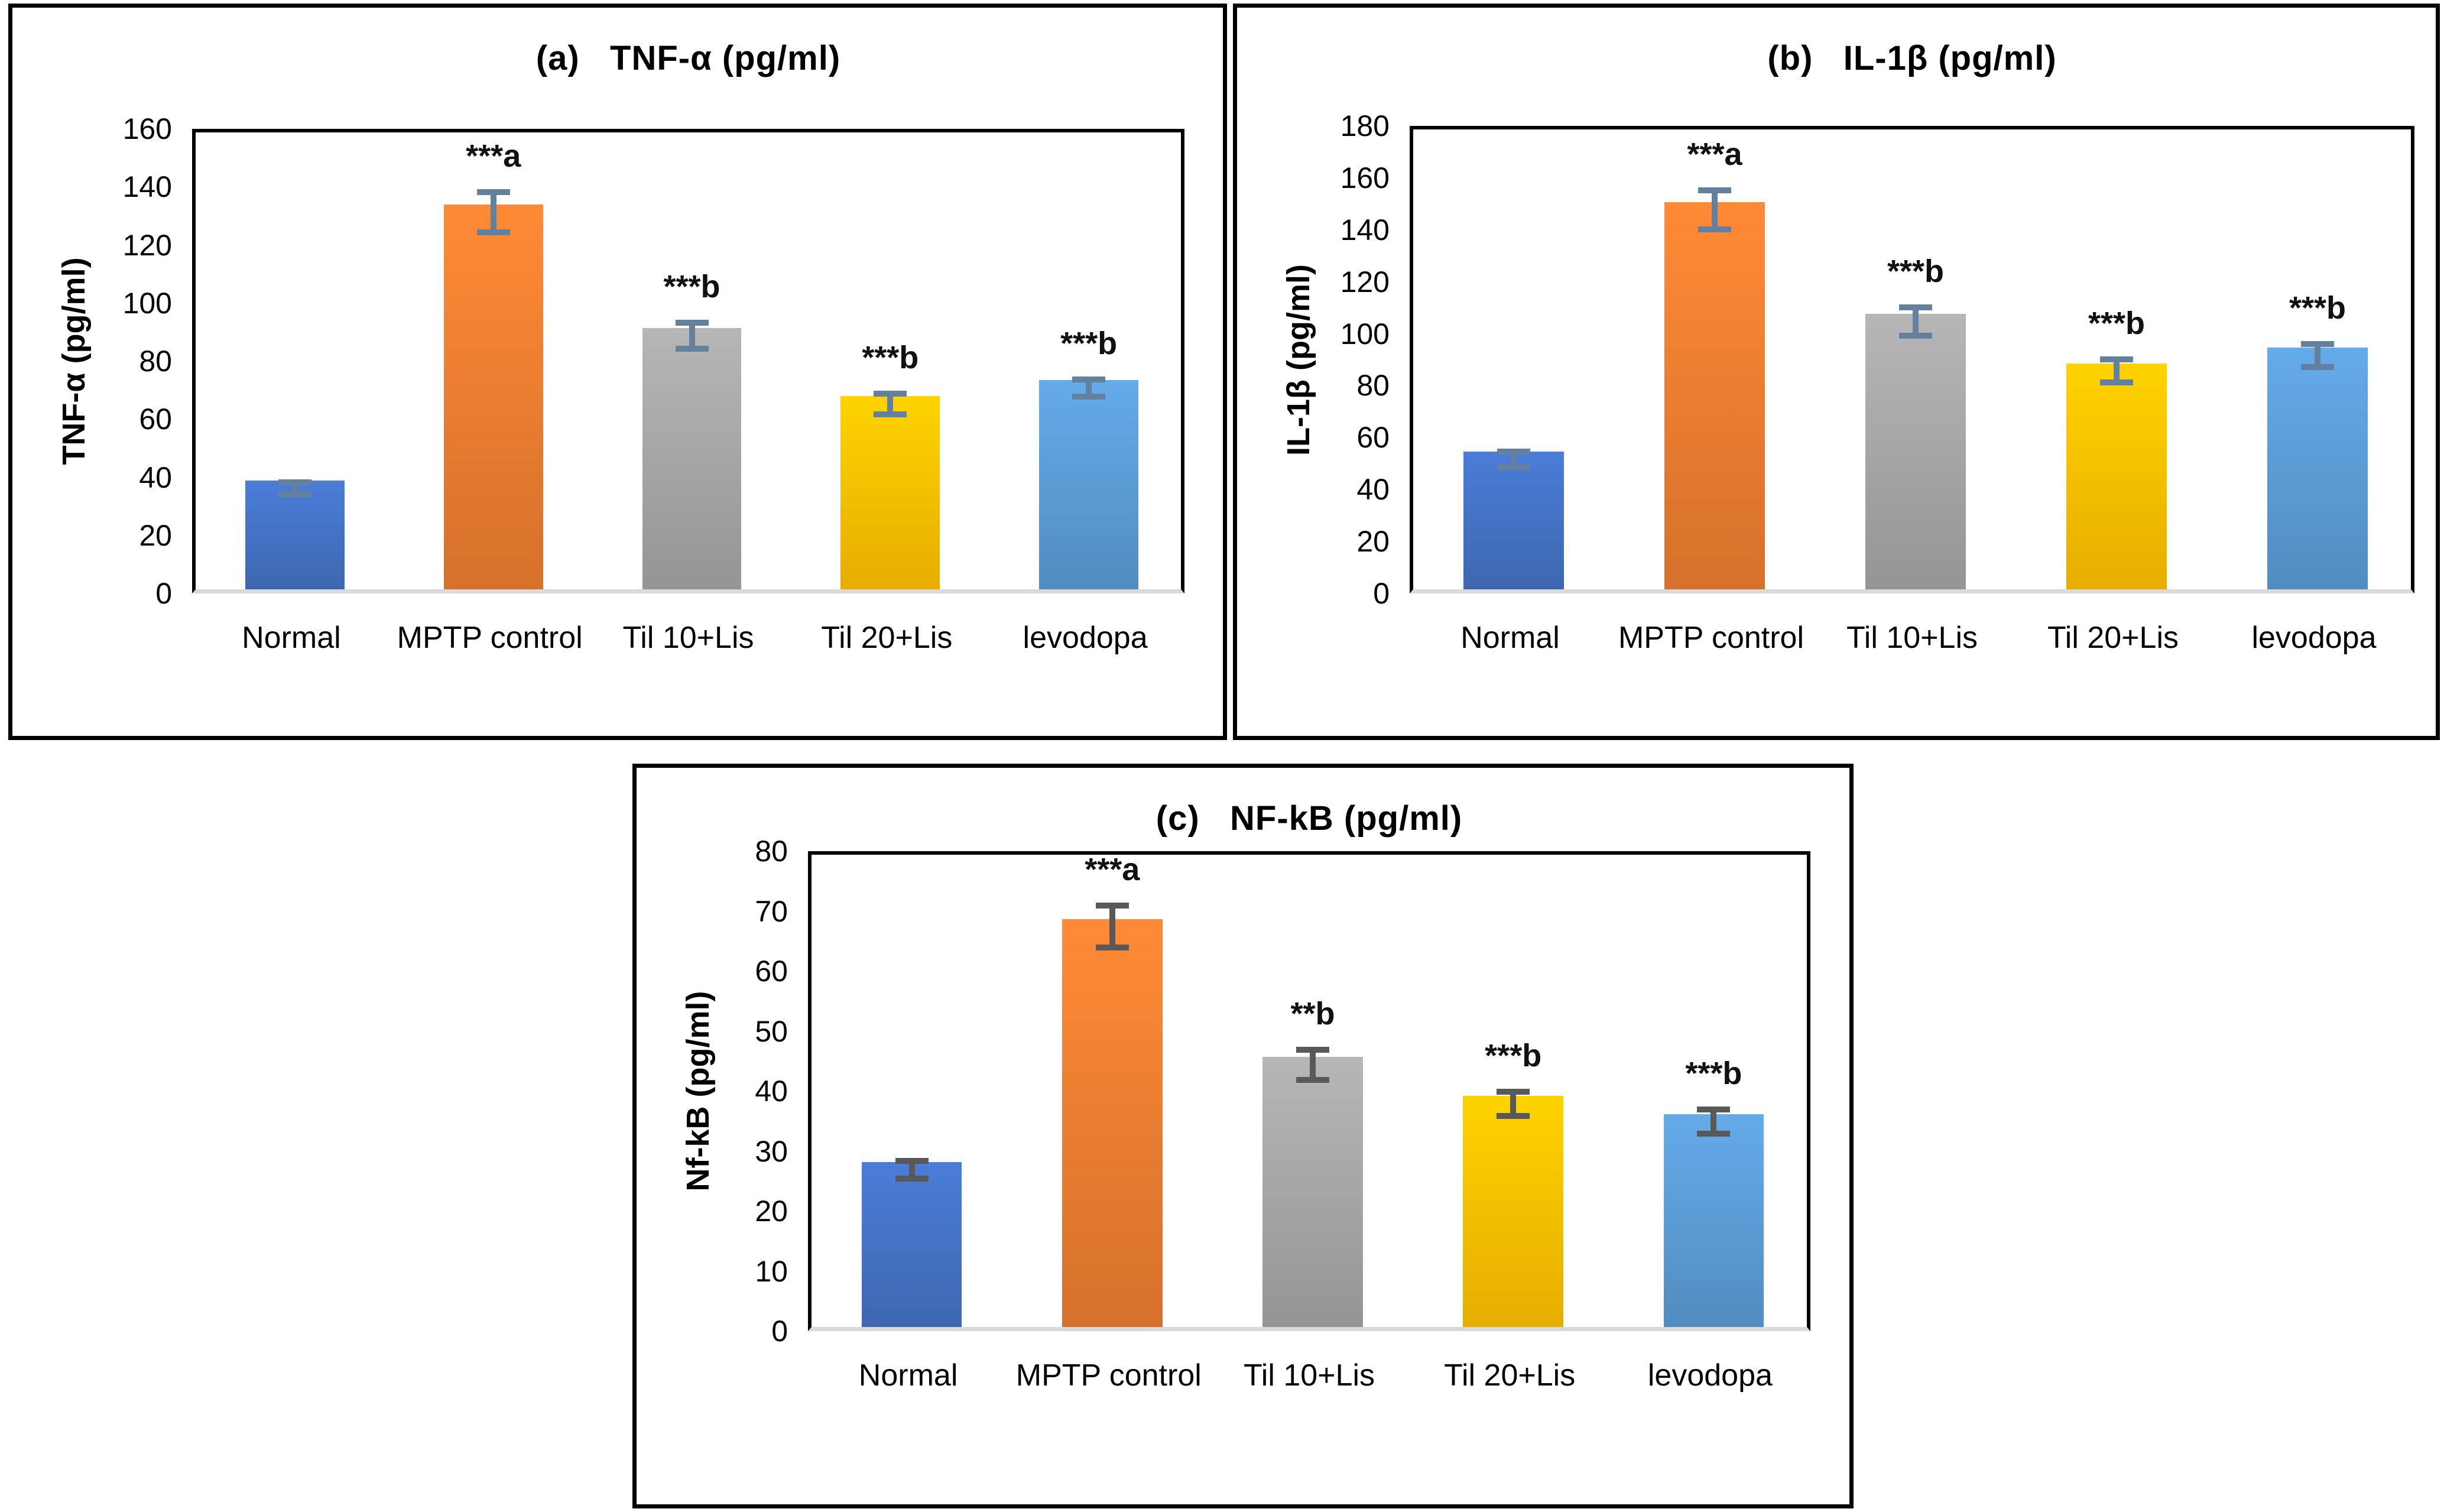  What do you see at coordinates (490, 638) in the screenshot?
I see `x-tick-label-mptp-control: MPTP control` at bounding box center [490, 638].